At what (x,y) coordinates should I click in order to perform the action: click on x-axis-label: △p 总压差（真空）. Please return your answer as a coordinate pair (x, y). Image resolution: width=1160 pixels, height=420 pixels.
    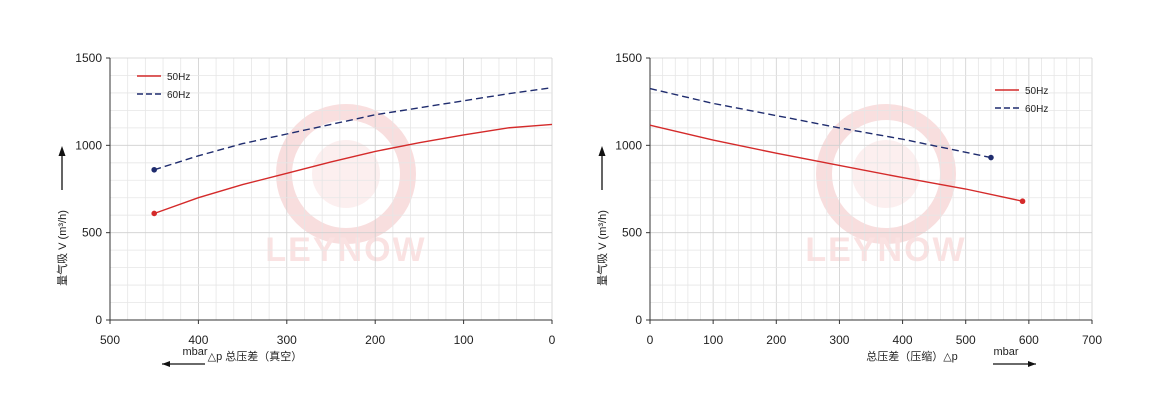
    Looking at the image, I should click on (255, 356).